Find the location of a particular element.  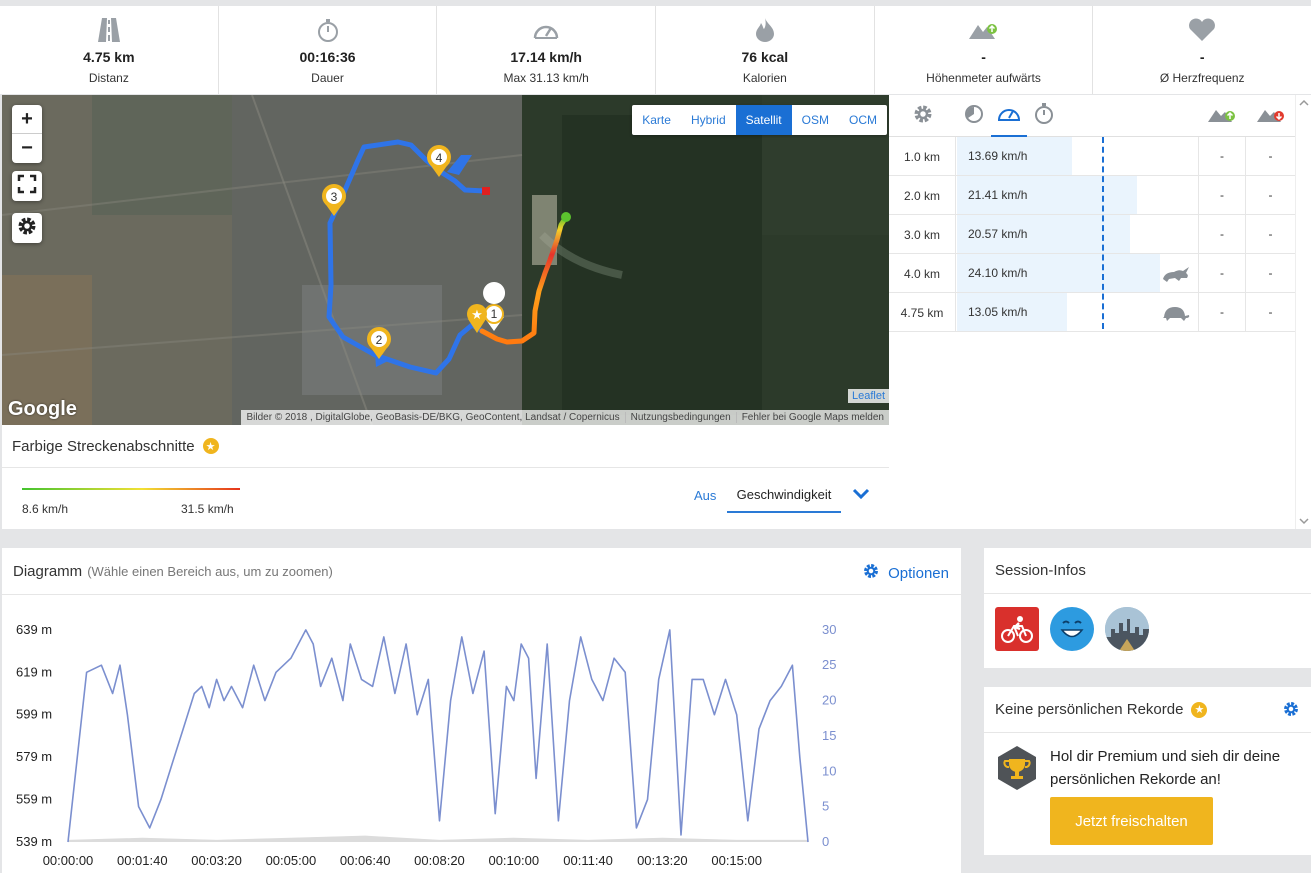

speed-cell: 24.10 km/h is located at coordinates (998, 273).